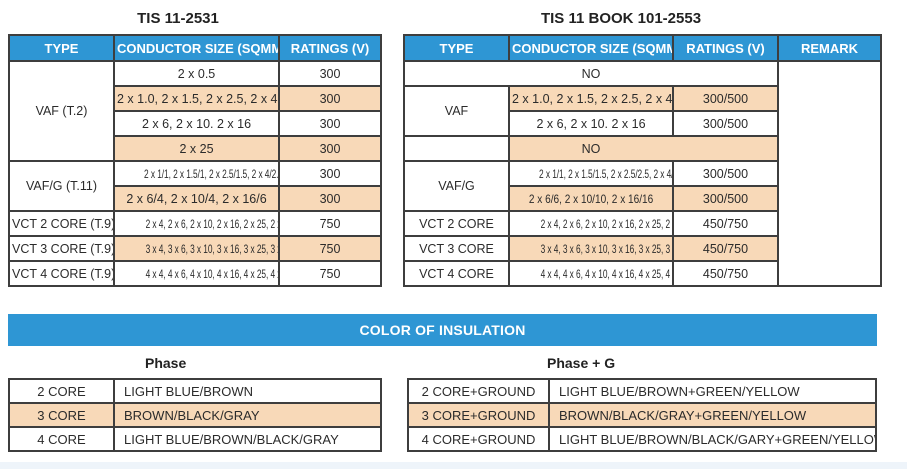 This screenshot has height=469, width=907. I want to click on size-cell: 2 x 25, so click(196, 148).